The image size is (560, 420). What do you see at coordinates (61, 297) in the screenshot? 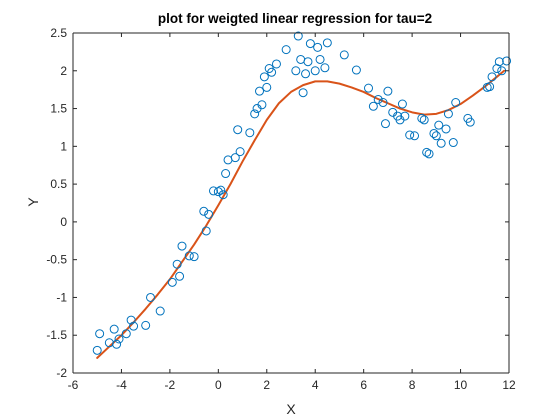
I see `y-tick-label: -1` at bounding box center [61, 297].